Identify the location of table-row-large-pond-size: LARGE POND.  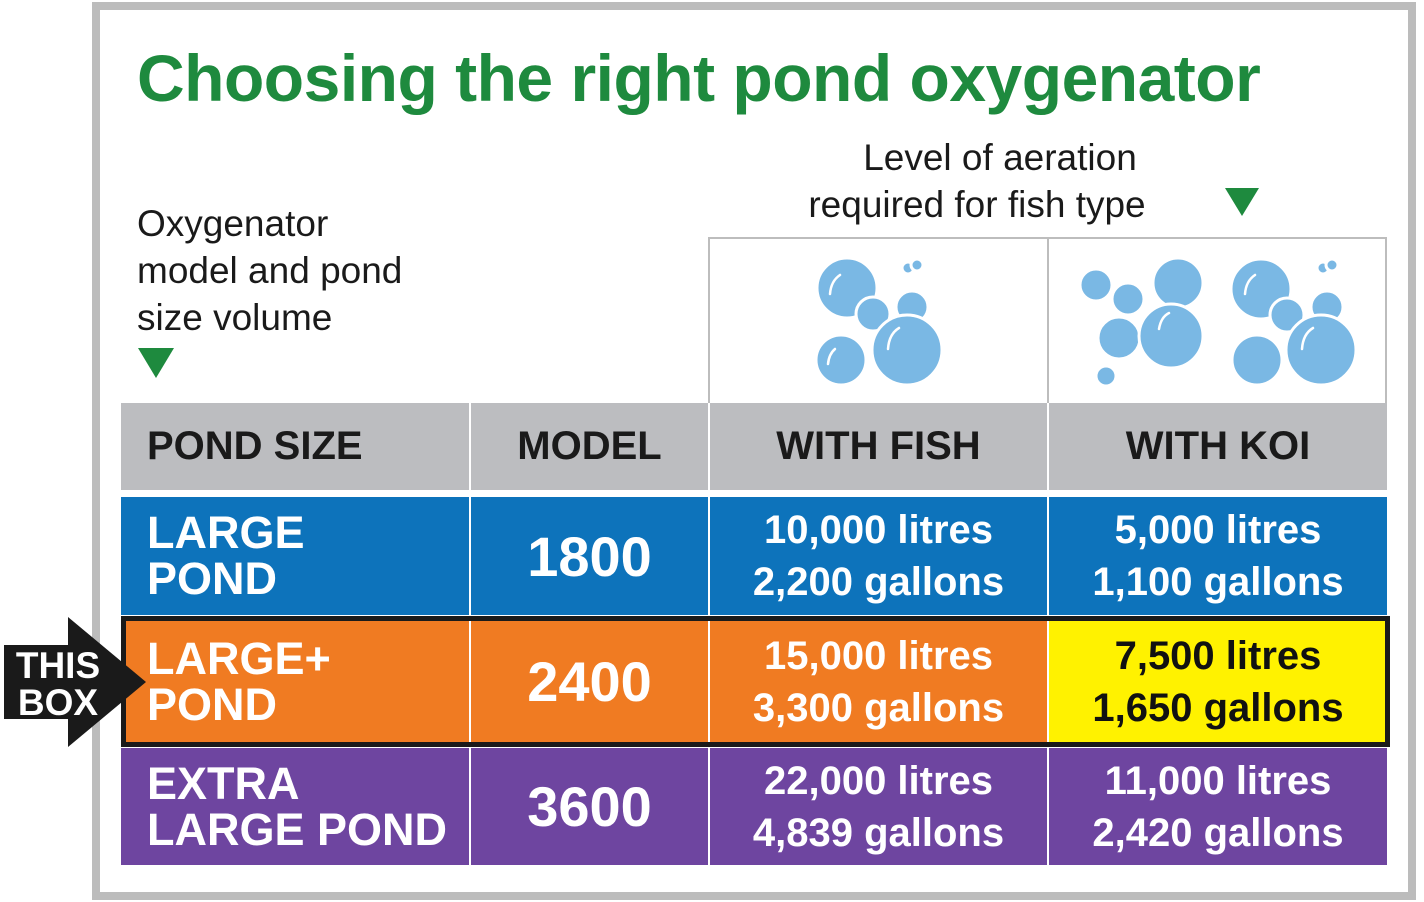
(295, 556).